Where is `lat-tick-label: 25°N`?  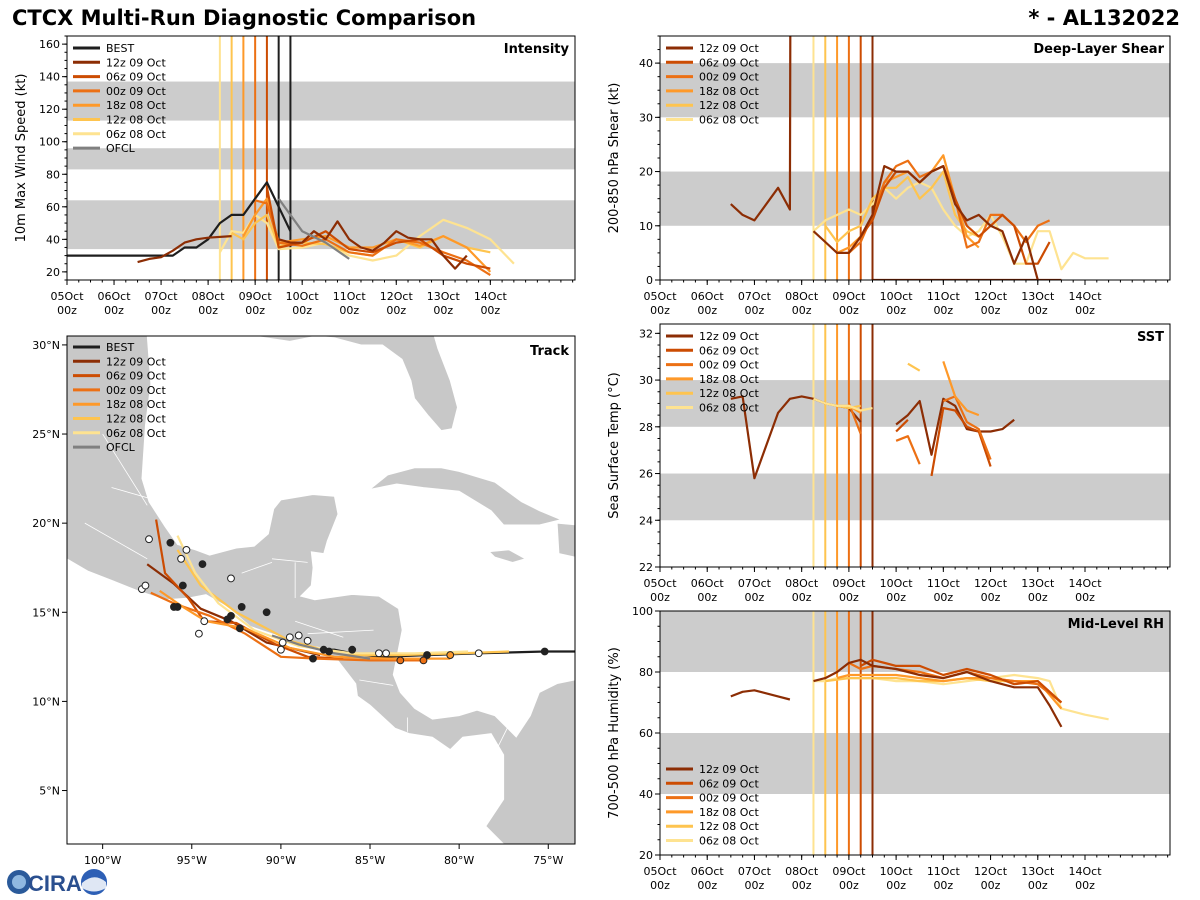 lat-tick-label: 25°N is located at coordinates (46, 434).